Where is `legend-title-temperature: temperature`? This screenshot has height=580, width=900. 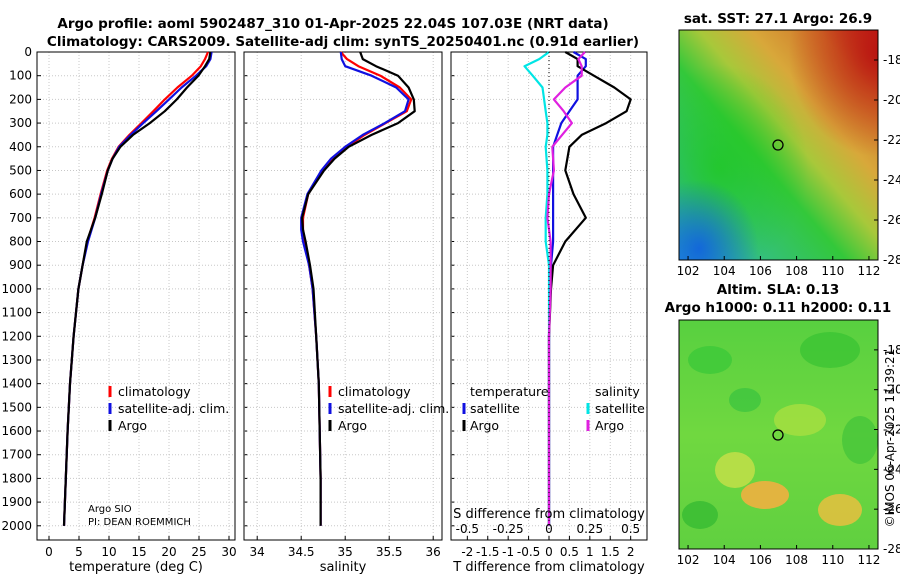
legend-title-temperature: temperature is located at coordinates (509, 391).